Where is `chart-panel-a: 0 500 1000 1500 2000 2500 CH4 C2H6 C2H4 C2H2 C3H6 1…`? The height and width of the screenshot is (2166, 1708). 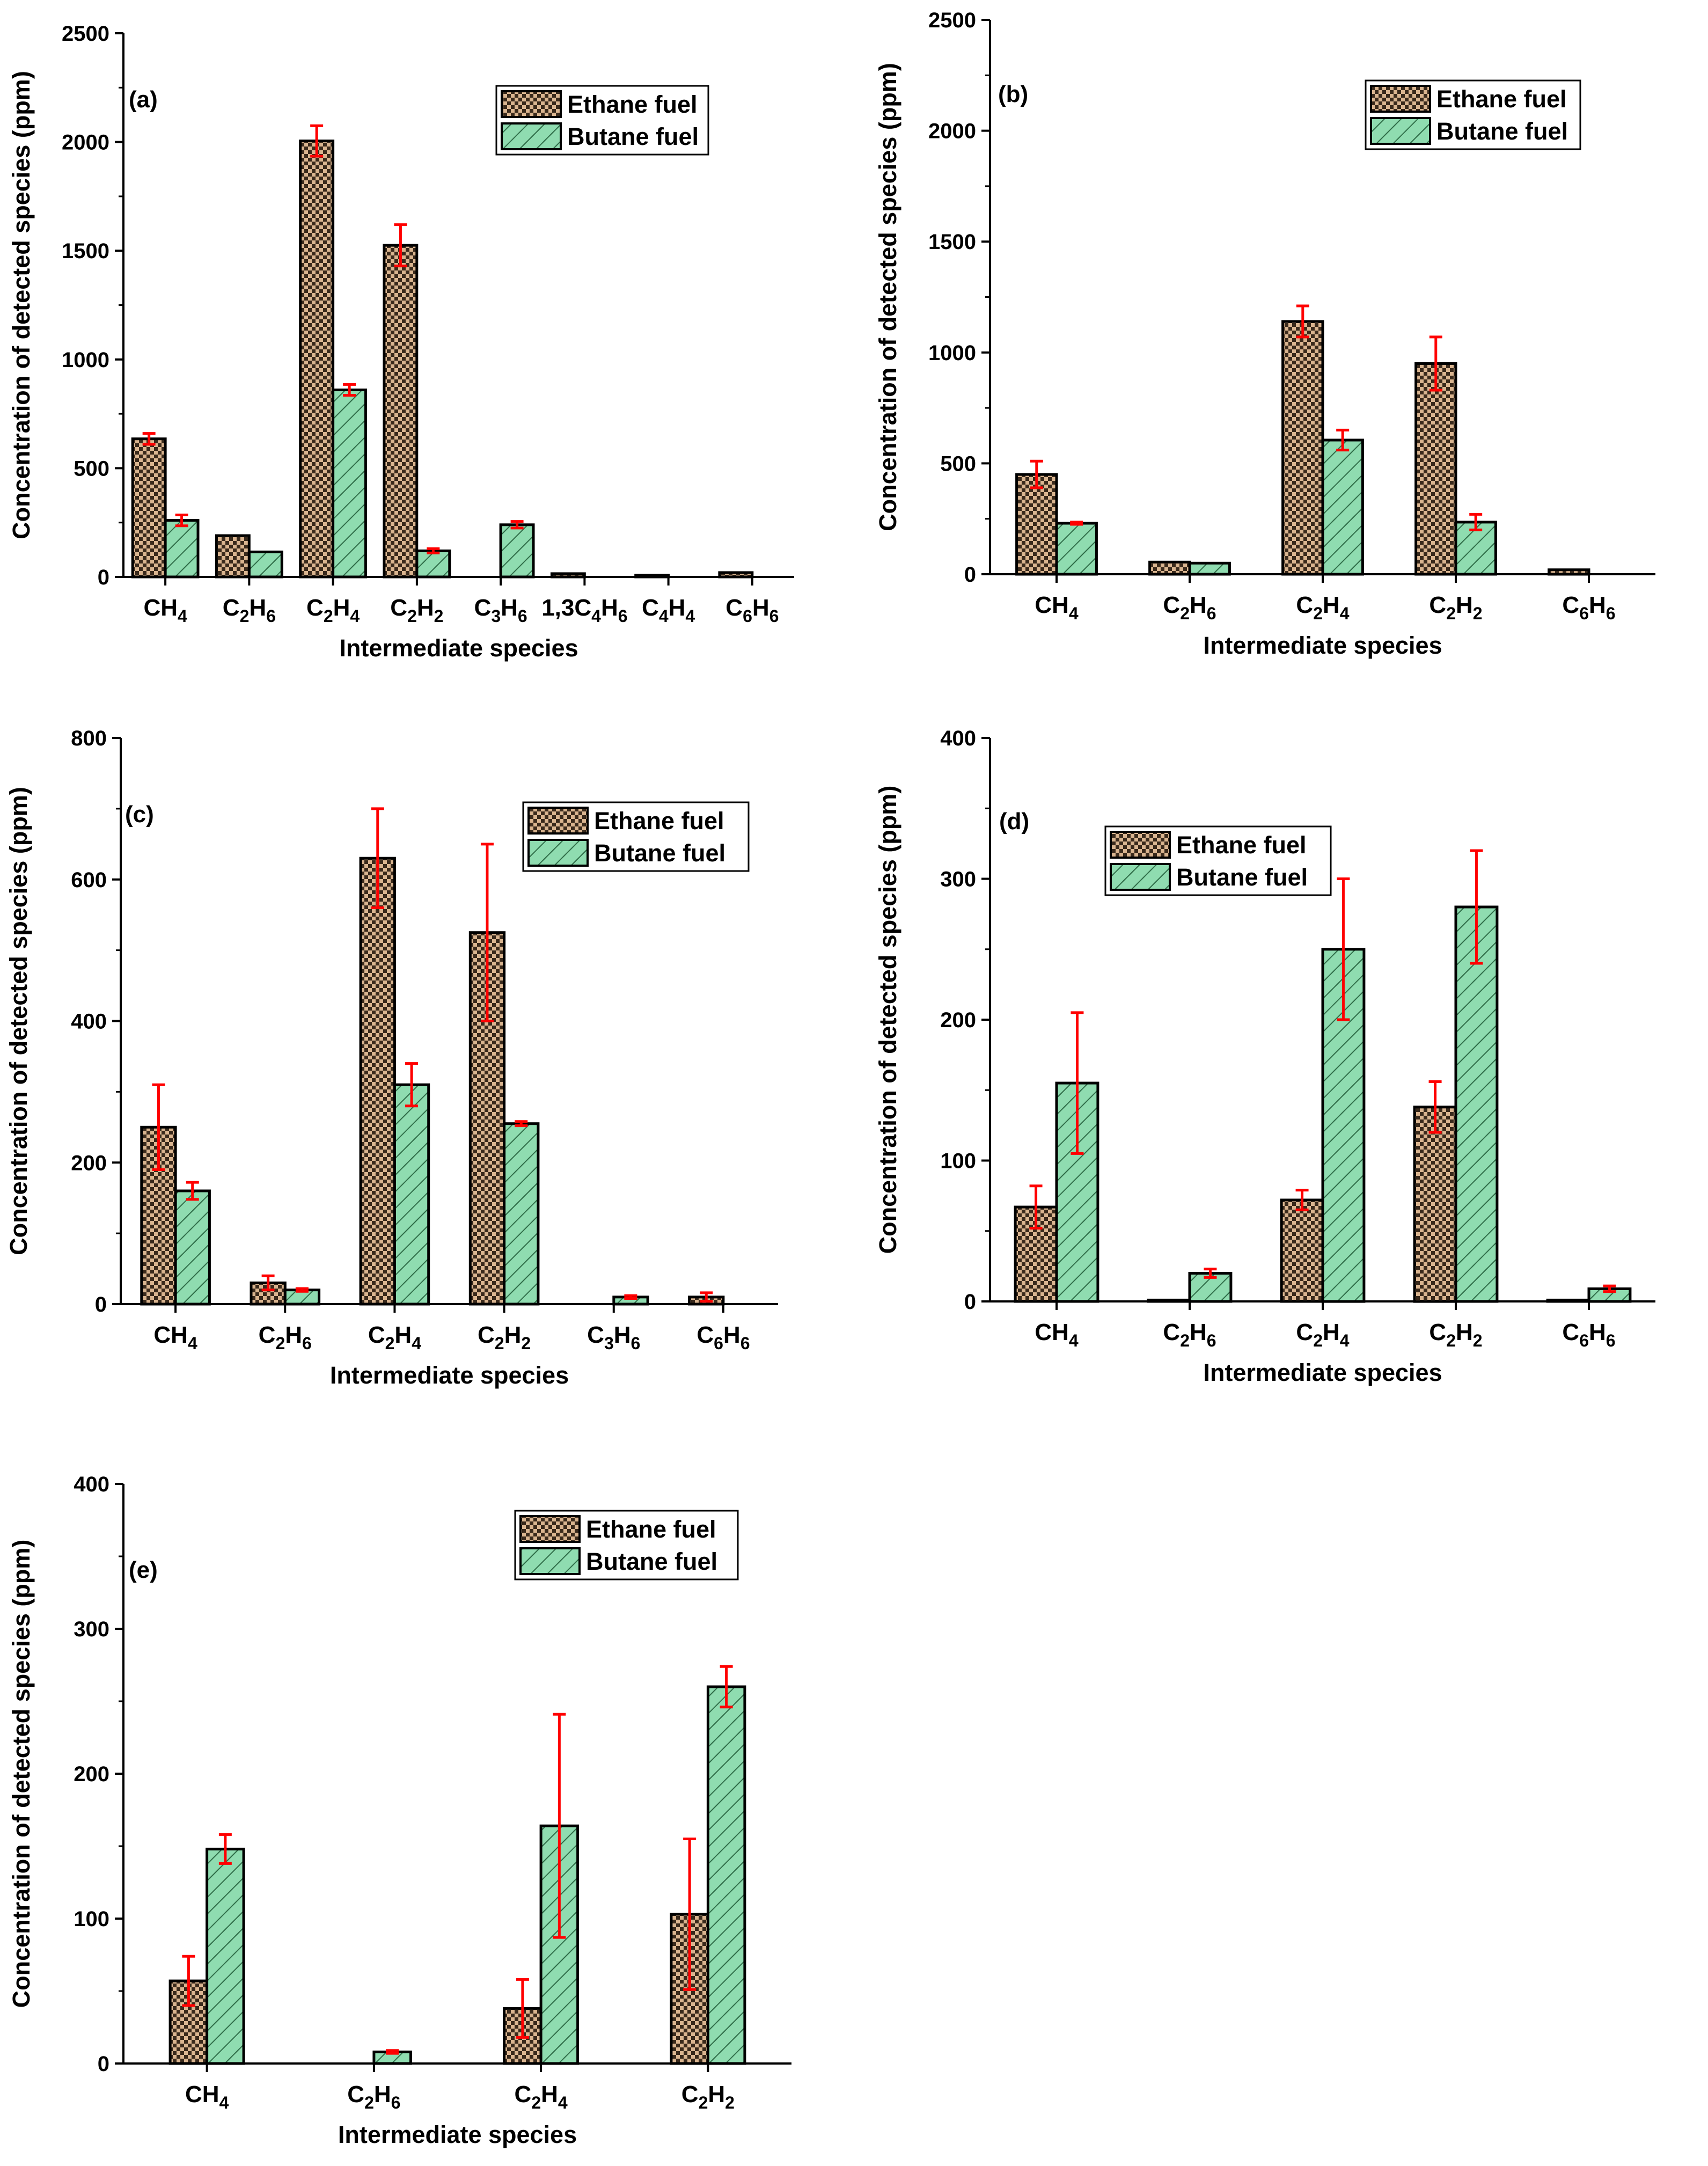 chart-panel-a: 0 500 1000 1500 2000 2500 CH4 C2H6 C2H4 C2H2 C3H6 1… is located at coordinates (401, 342).